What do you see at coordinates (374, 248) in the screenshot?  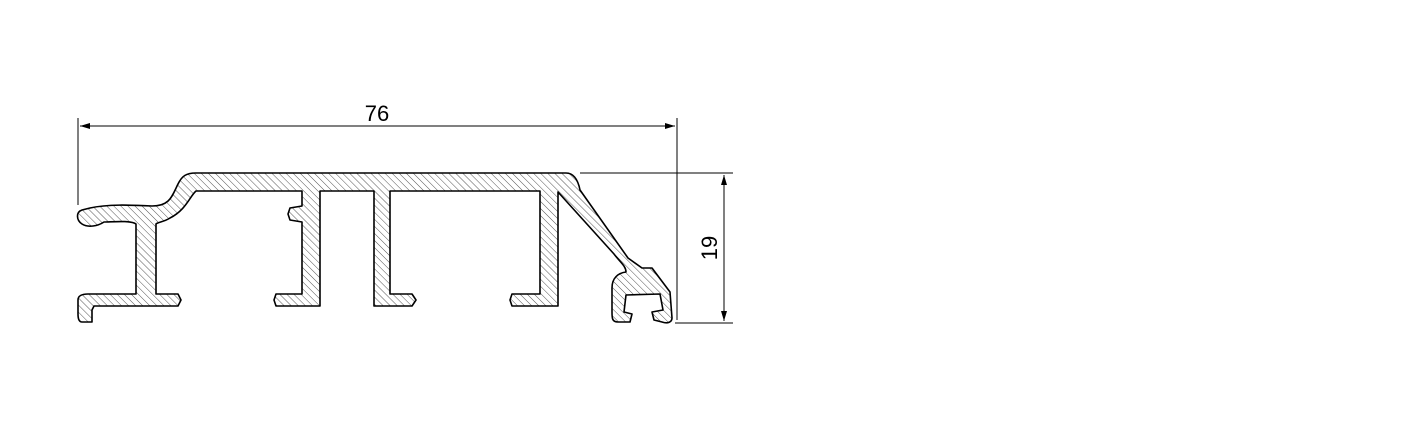 I see `profile-section` at bounding box center [374, 248].